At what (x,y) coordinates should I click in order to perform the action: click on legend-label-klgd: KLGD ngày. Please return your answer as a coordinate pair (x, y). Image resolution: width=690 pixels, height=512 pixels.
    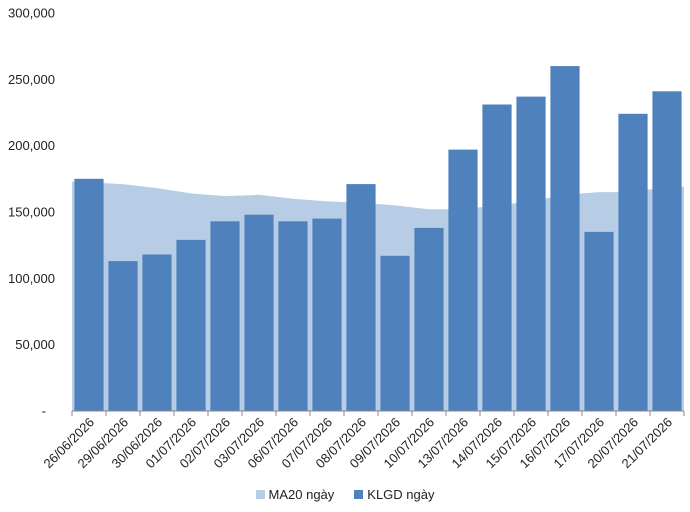
    Looking at the image, I should click on (401, 494).